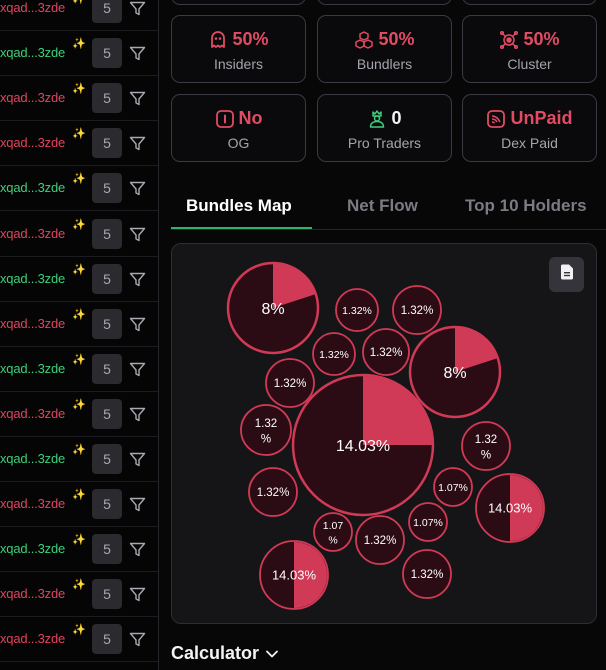  I want to click on insiders-card: 50% Insiders, so click(238, 49).